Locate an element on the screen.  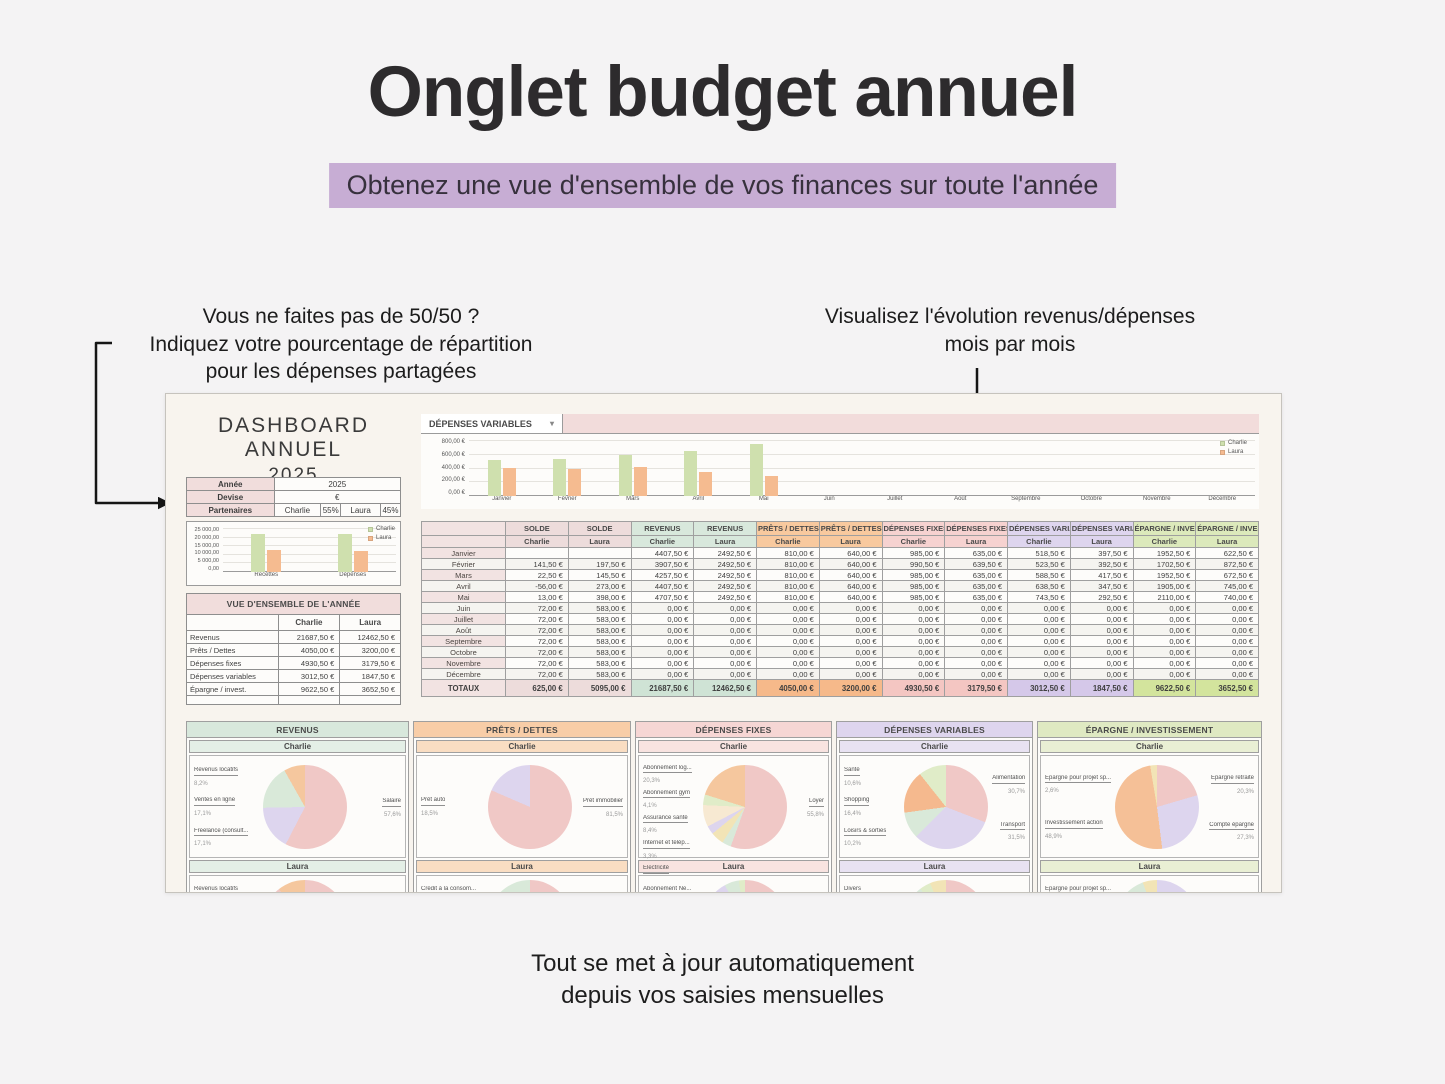
month-label: Février is located at coordinates (463, 564).